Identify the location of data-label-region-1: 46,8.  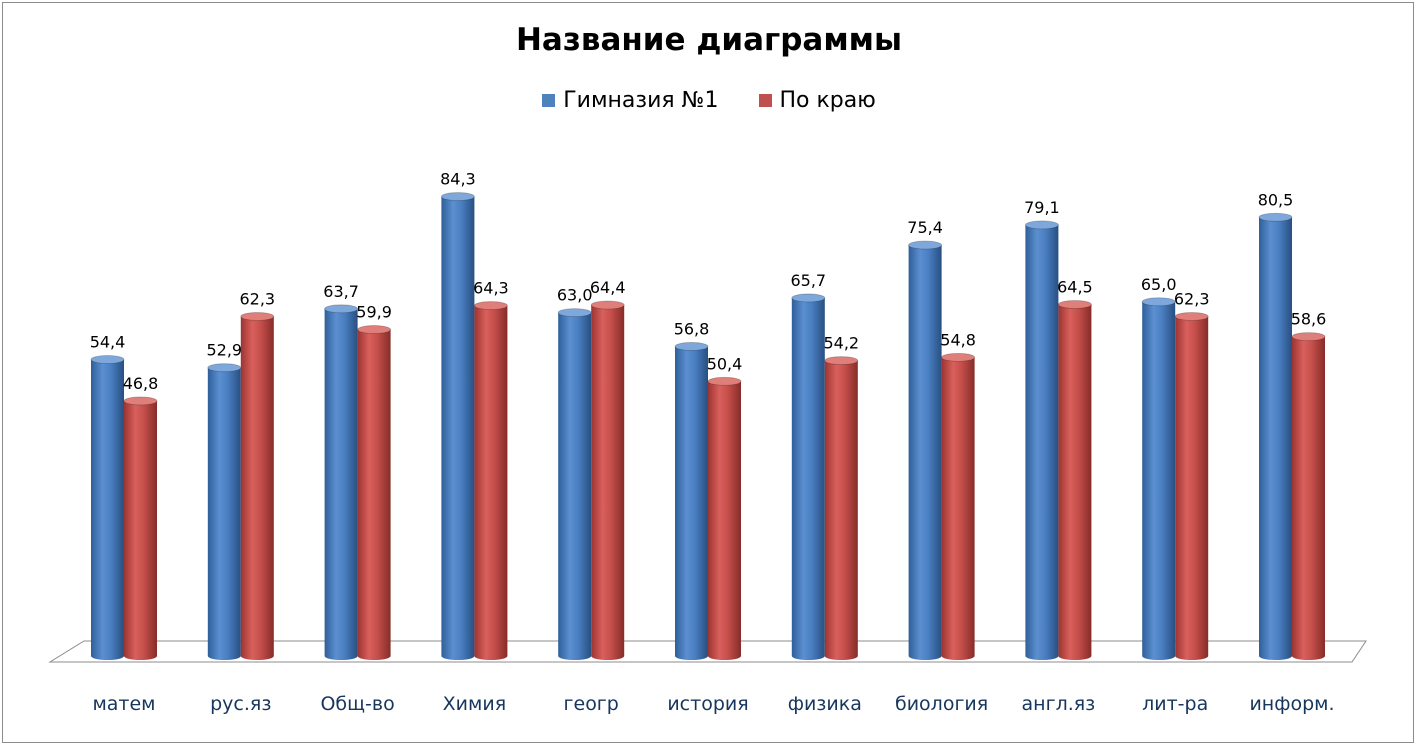
(141, 383).